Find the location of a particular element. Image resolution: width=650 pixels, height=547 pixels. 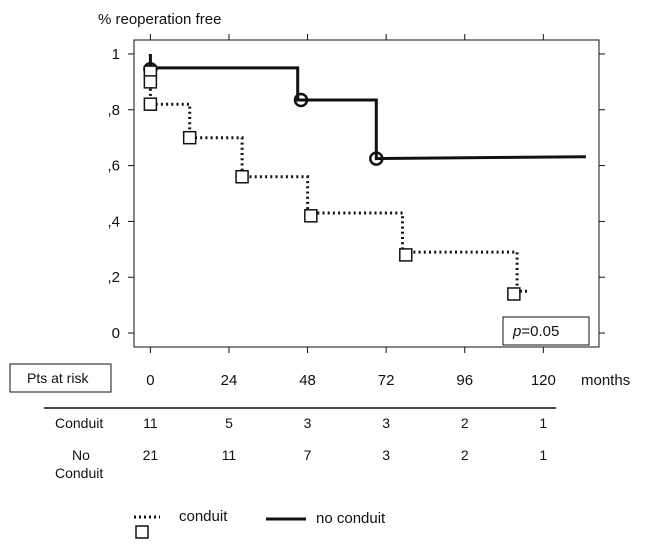

risk-value: 21 is located at coordinates (151, 455).